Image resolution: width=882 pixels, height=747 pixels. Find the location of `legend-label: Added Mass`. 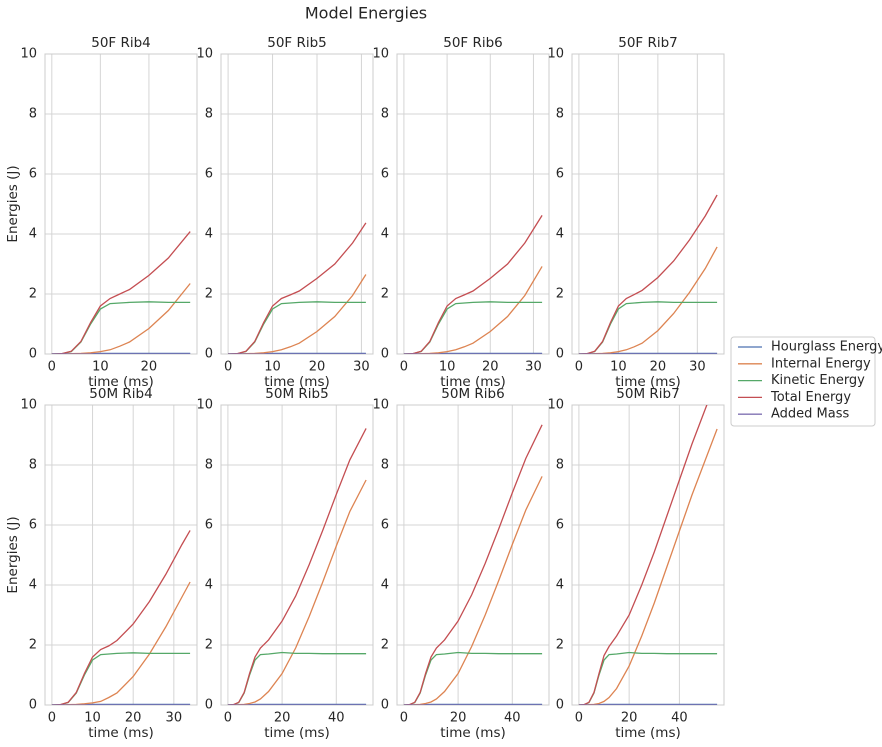

legend-label: Added Mass is located at coordinates (810, 414).